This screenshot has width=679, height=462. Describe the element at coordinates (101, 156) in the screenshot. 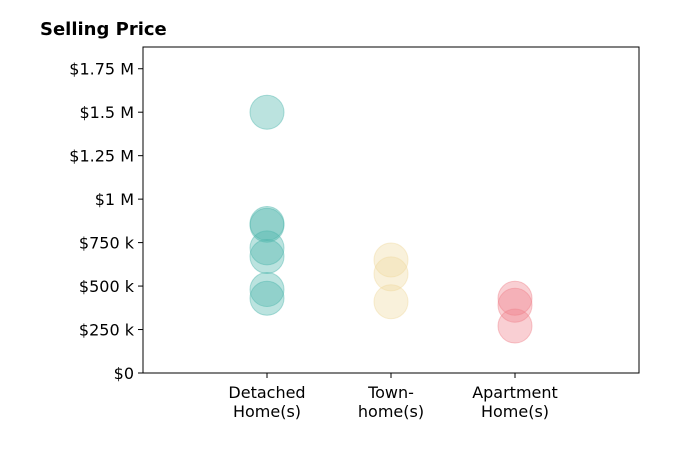

I see `y-tick-label: $1.25 M` at that location.